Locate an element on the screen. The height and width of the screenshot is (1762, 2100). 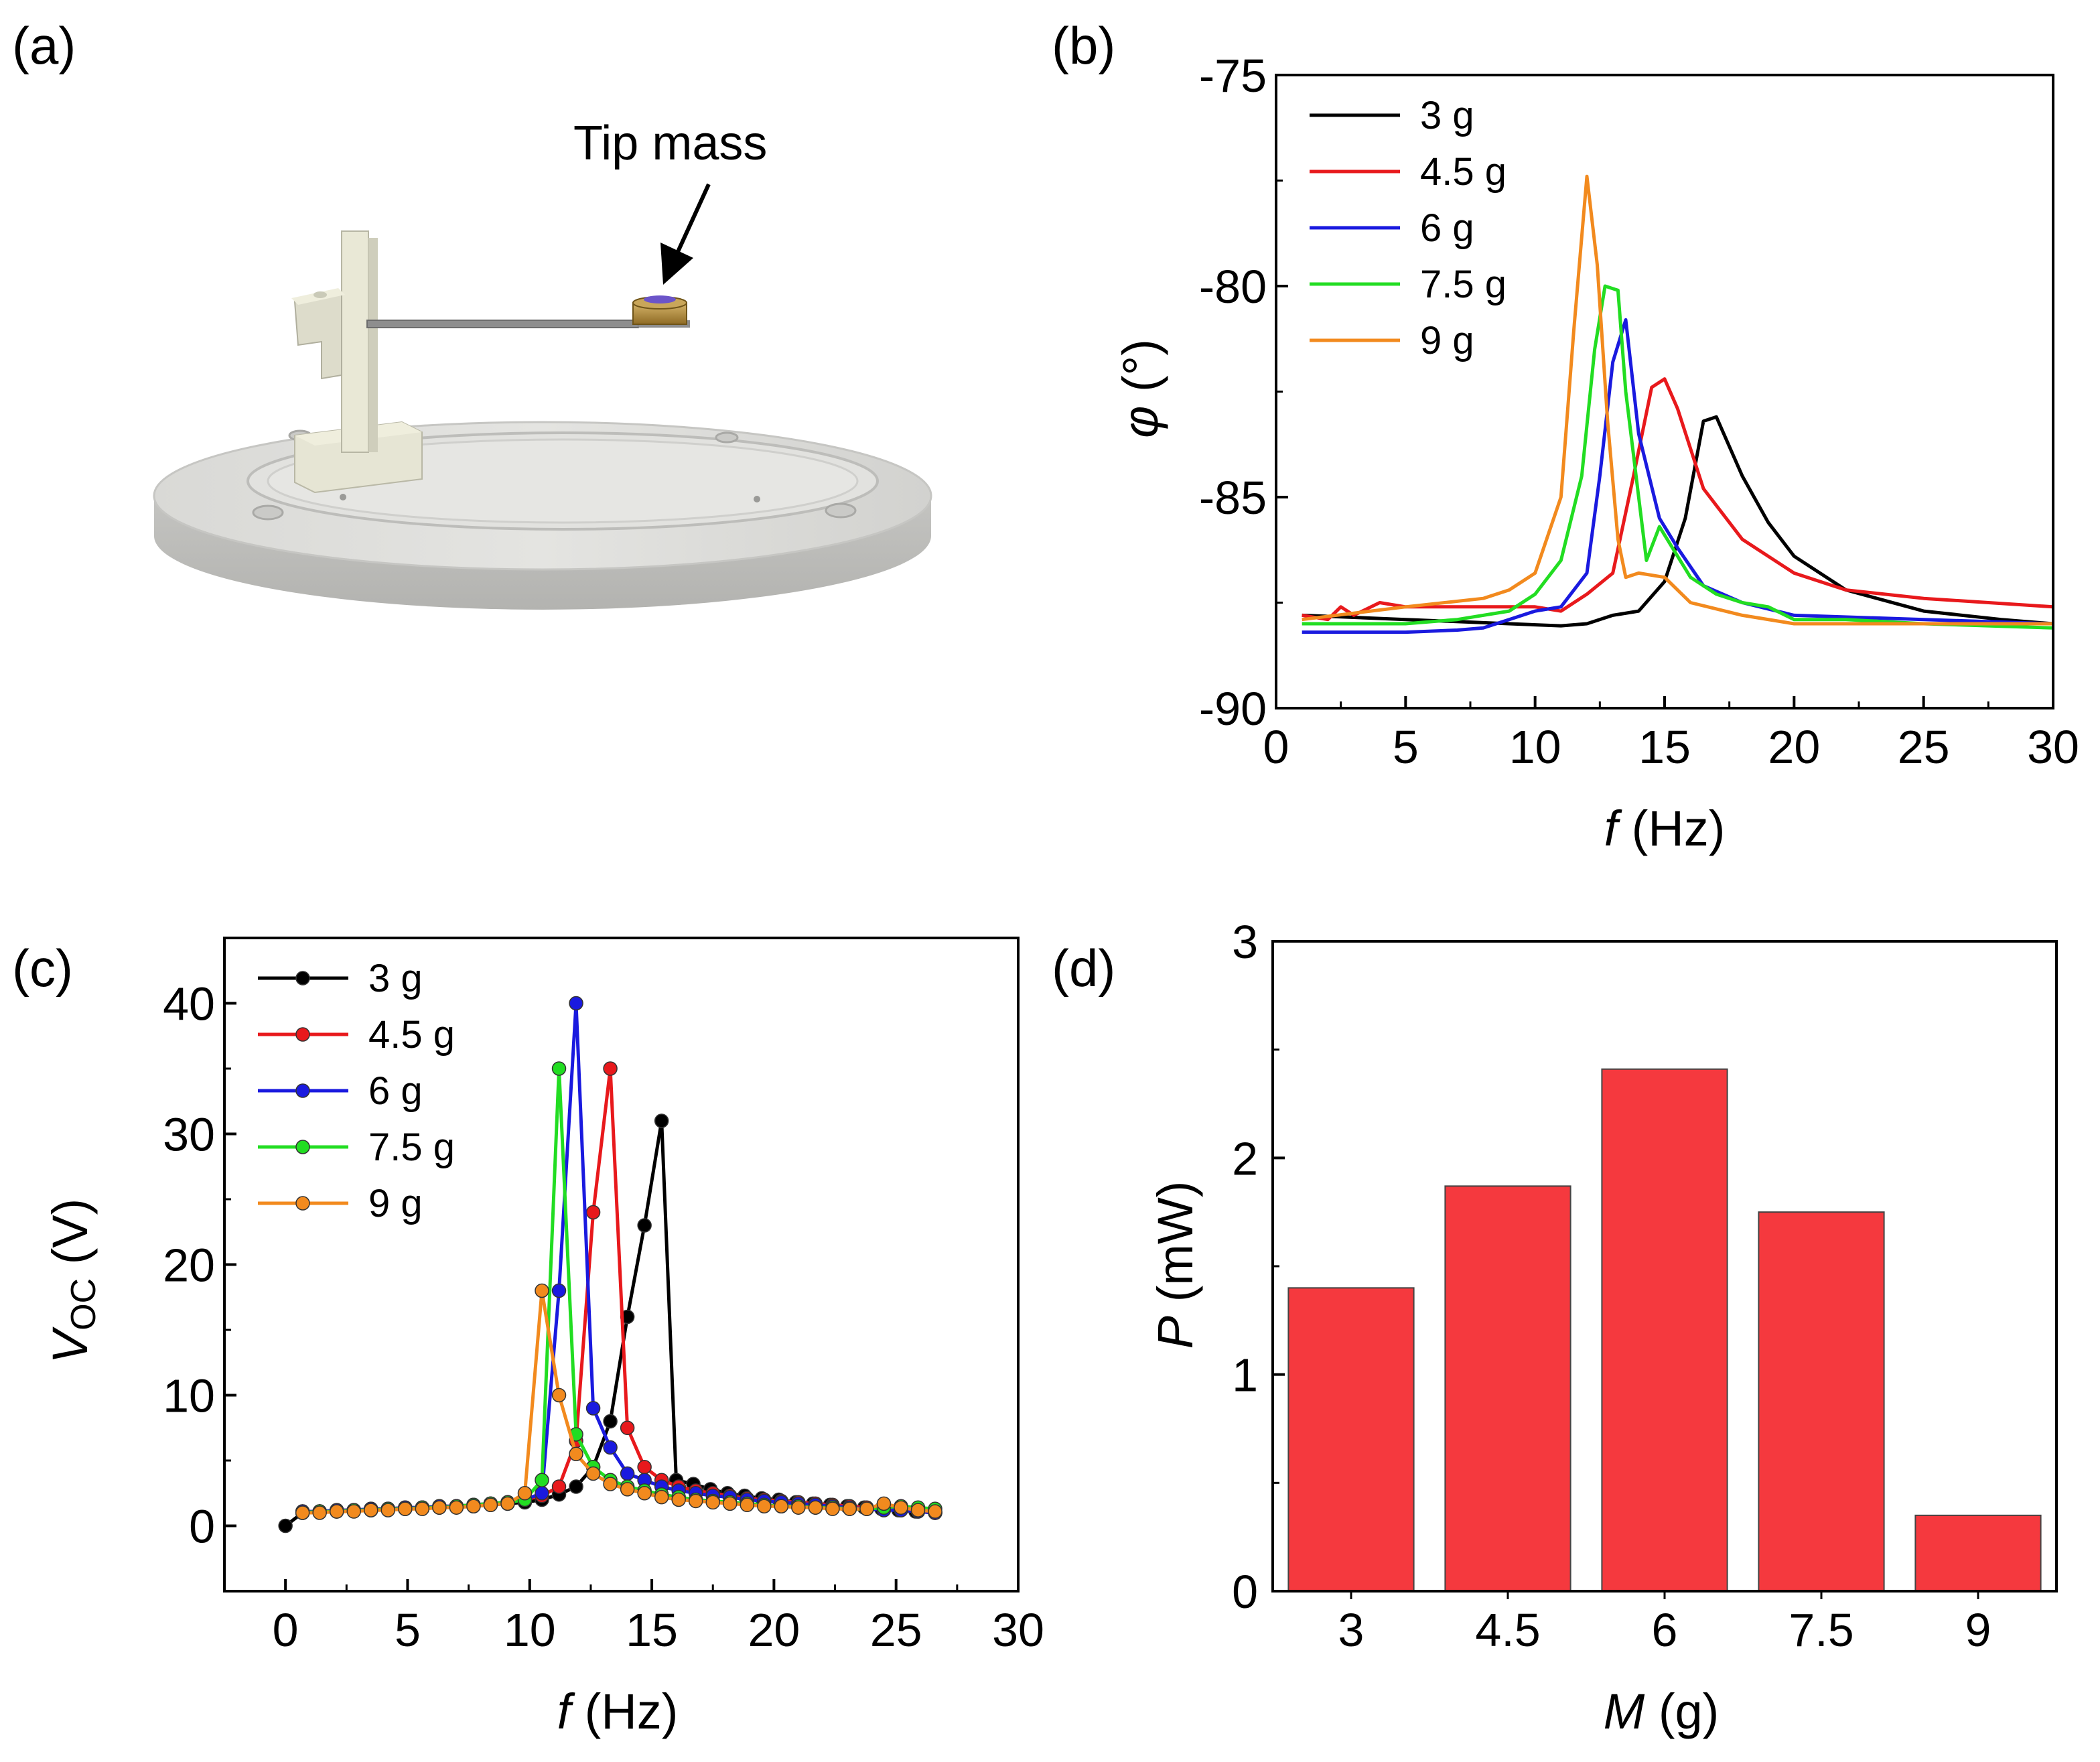
legend-label: 7.5 g is located at coordinates (1464, 284).